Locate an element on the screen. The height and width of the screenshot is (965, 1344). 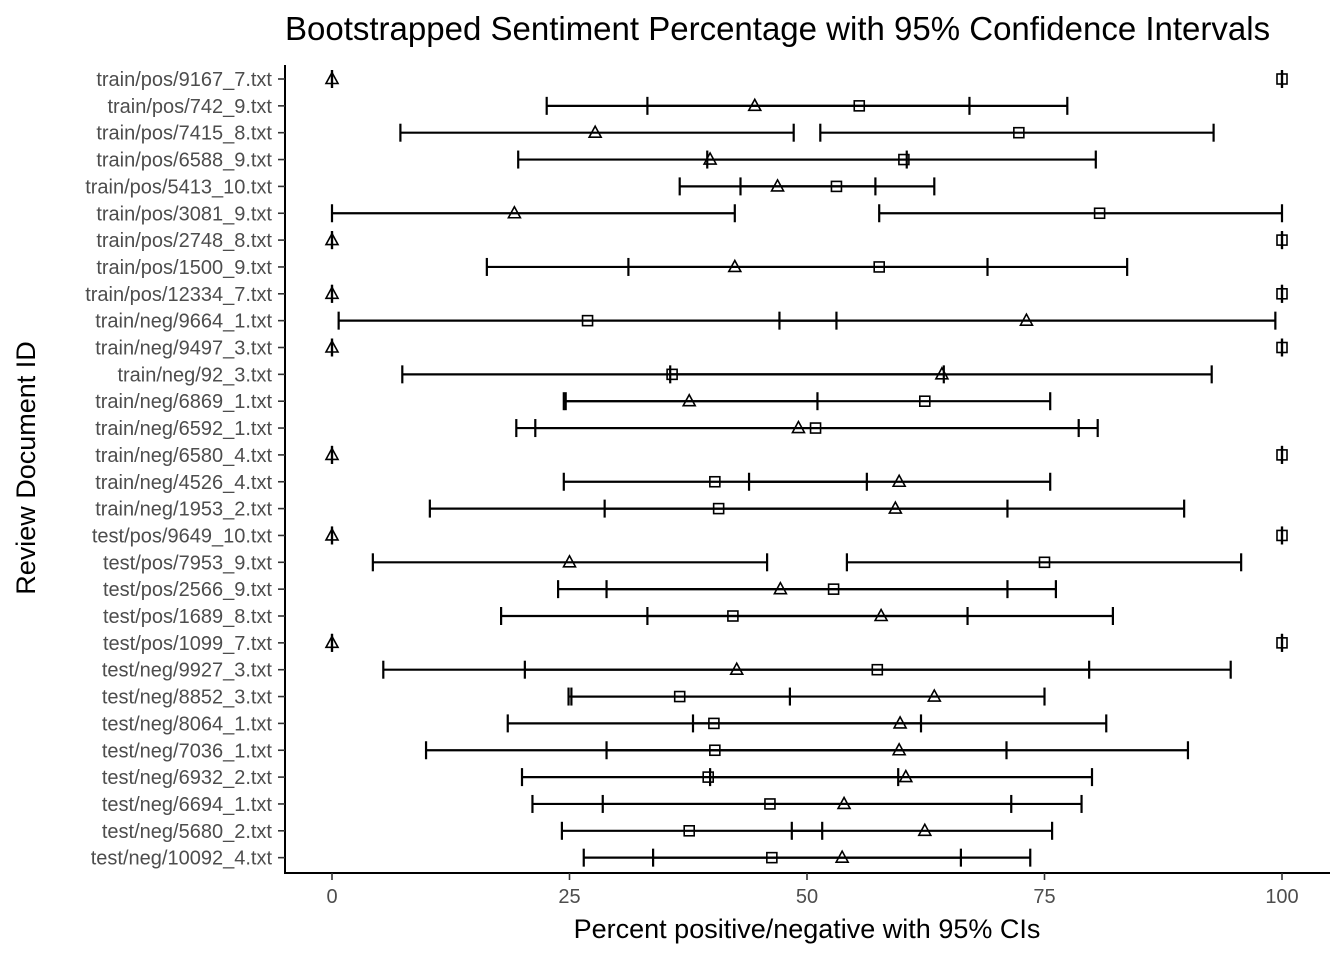
x-tick-label: 75 is located at coordinates (1044, 897).